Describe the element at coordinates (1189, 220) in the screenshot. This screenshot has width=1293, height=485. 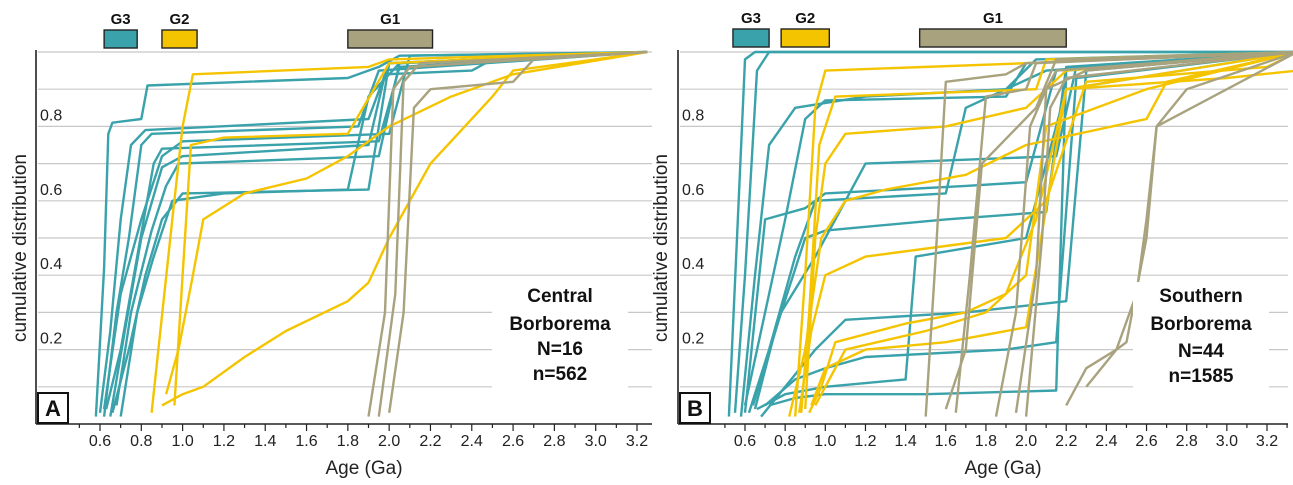
I see `series-line-g1` at that location.